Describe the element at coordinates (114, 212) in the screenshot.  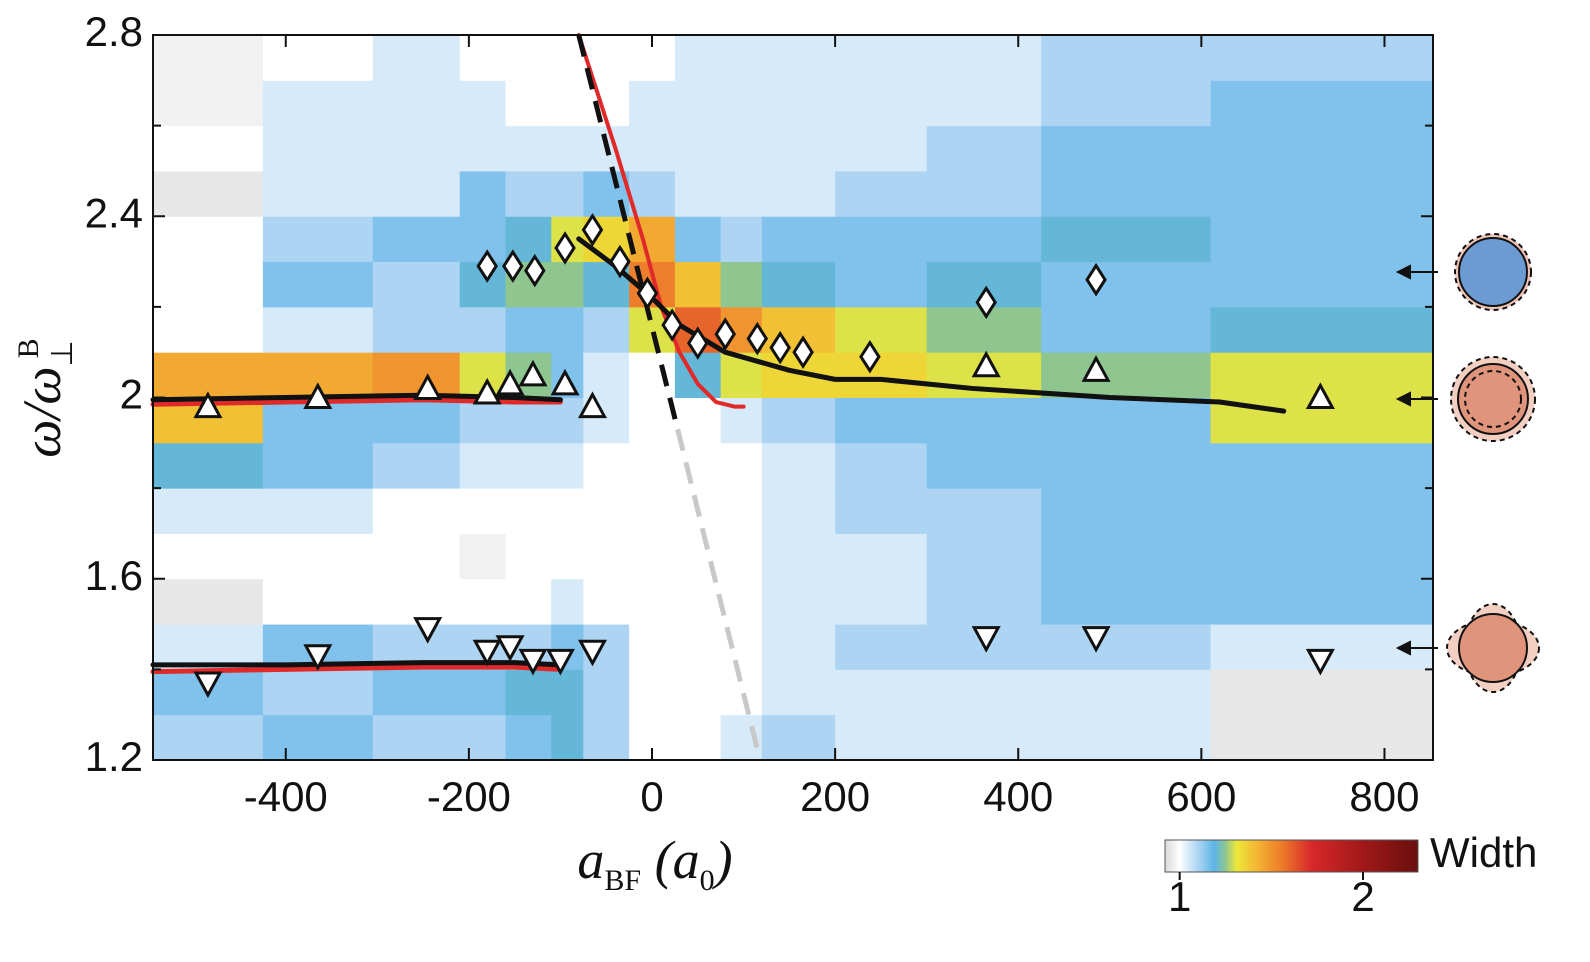
I see `y-tick-label: 2.4` at that location.